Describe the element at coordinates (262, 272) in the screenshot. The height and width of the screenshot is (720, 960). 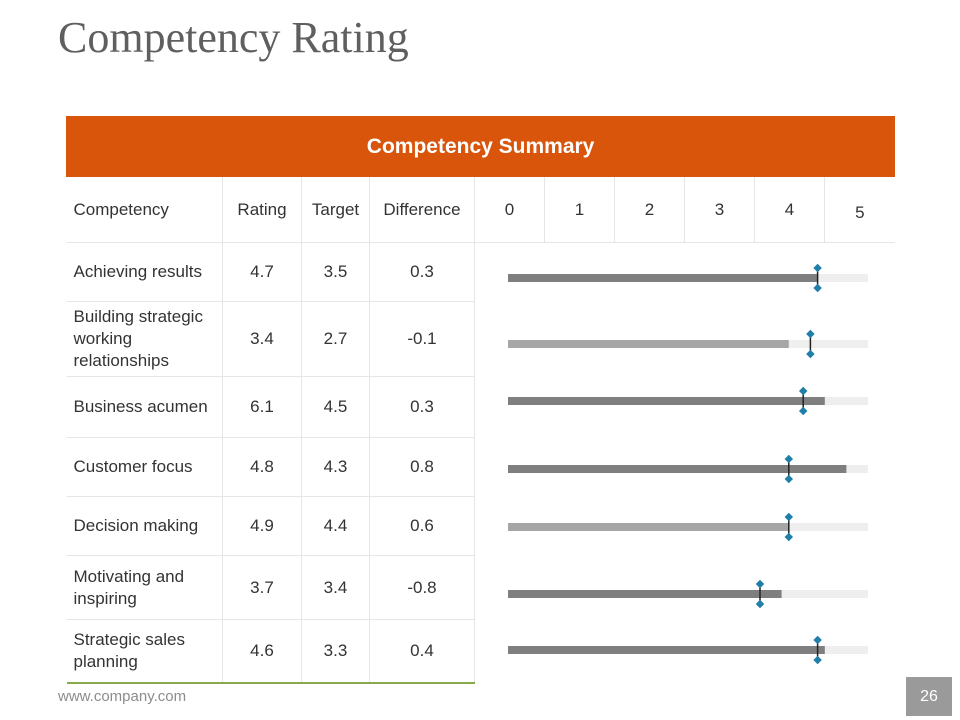
I see `rating-value: 4.7` at that location.